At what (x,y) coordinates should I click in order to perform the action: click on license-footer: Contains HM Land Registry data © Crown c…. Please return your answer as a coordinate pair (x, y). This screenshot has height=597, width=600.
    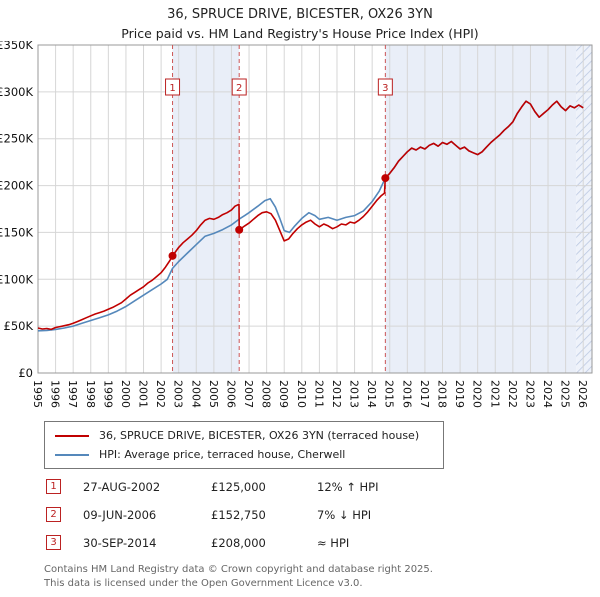
    Looking at the image, I should click on (322, 576).